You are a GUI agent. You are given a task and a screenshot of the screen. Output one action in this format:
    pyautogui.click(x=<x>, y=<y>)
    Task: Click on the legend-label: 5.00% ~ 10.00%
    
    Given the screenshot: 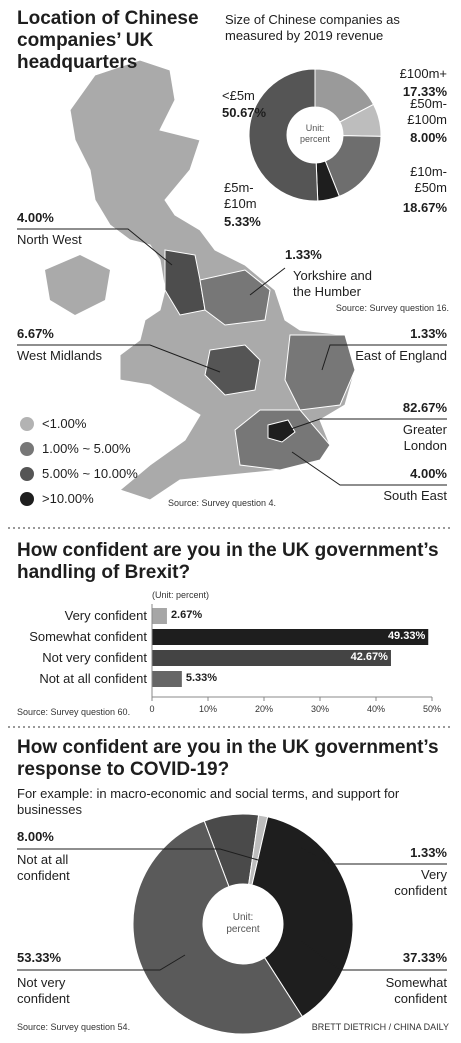 What is the action you would take?
    pyautogui.click(x=90, y=473)
    